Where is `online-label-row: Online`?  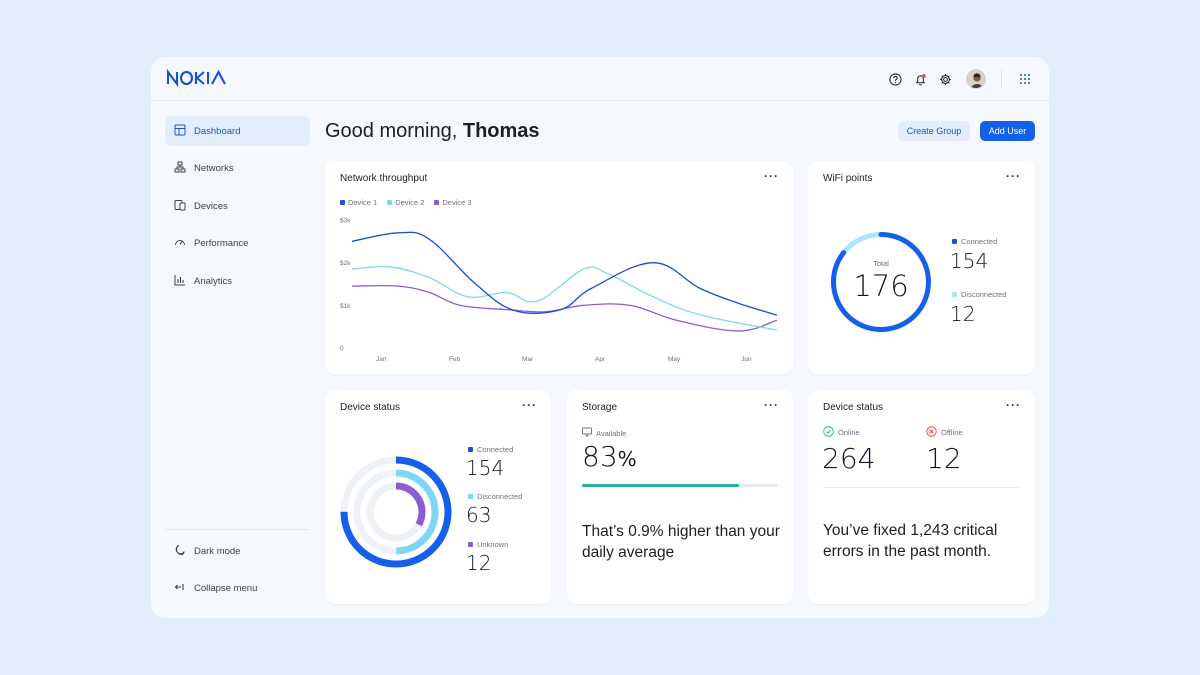
online-label-row: Online is located at coordinates (841, 432).